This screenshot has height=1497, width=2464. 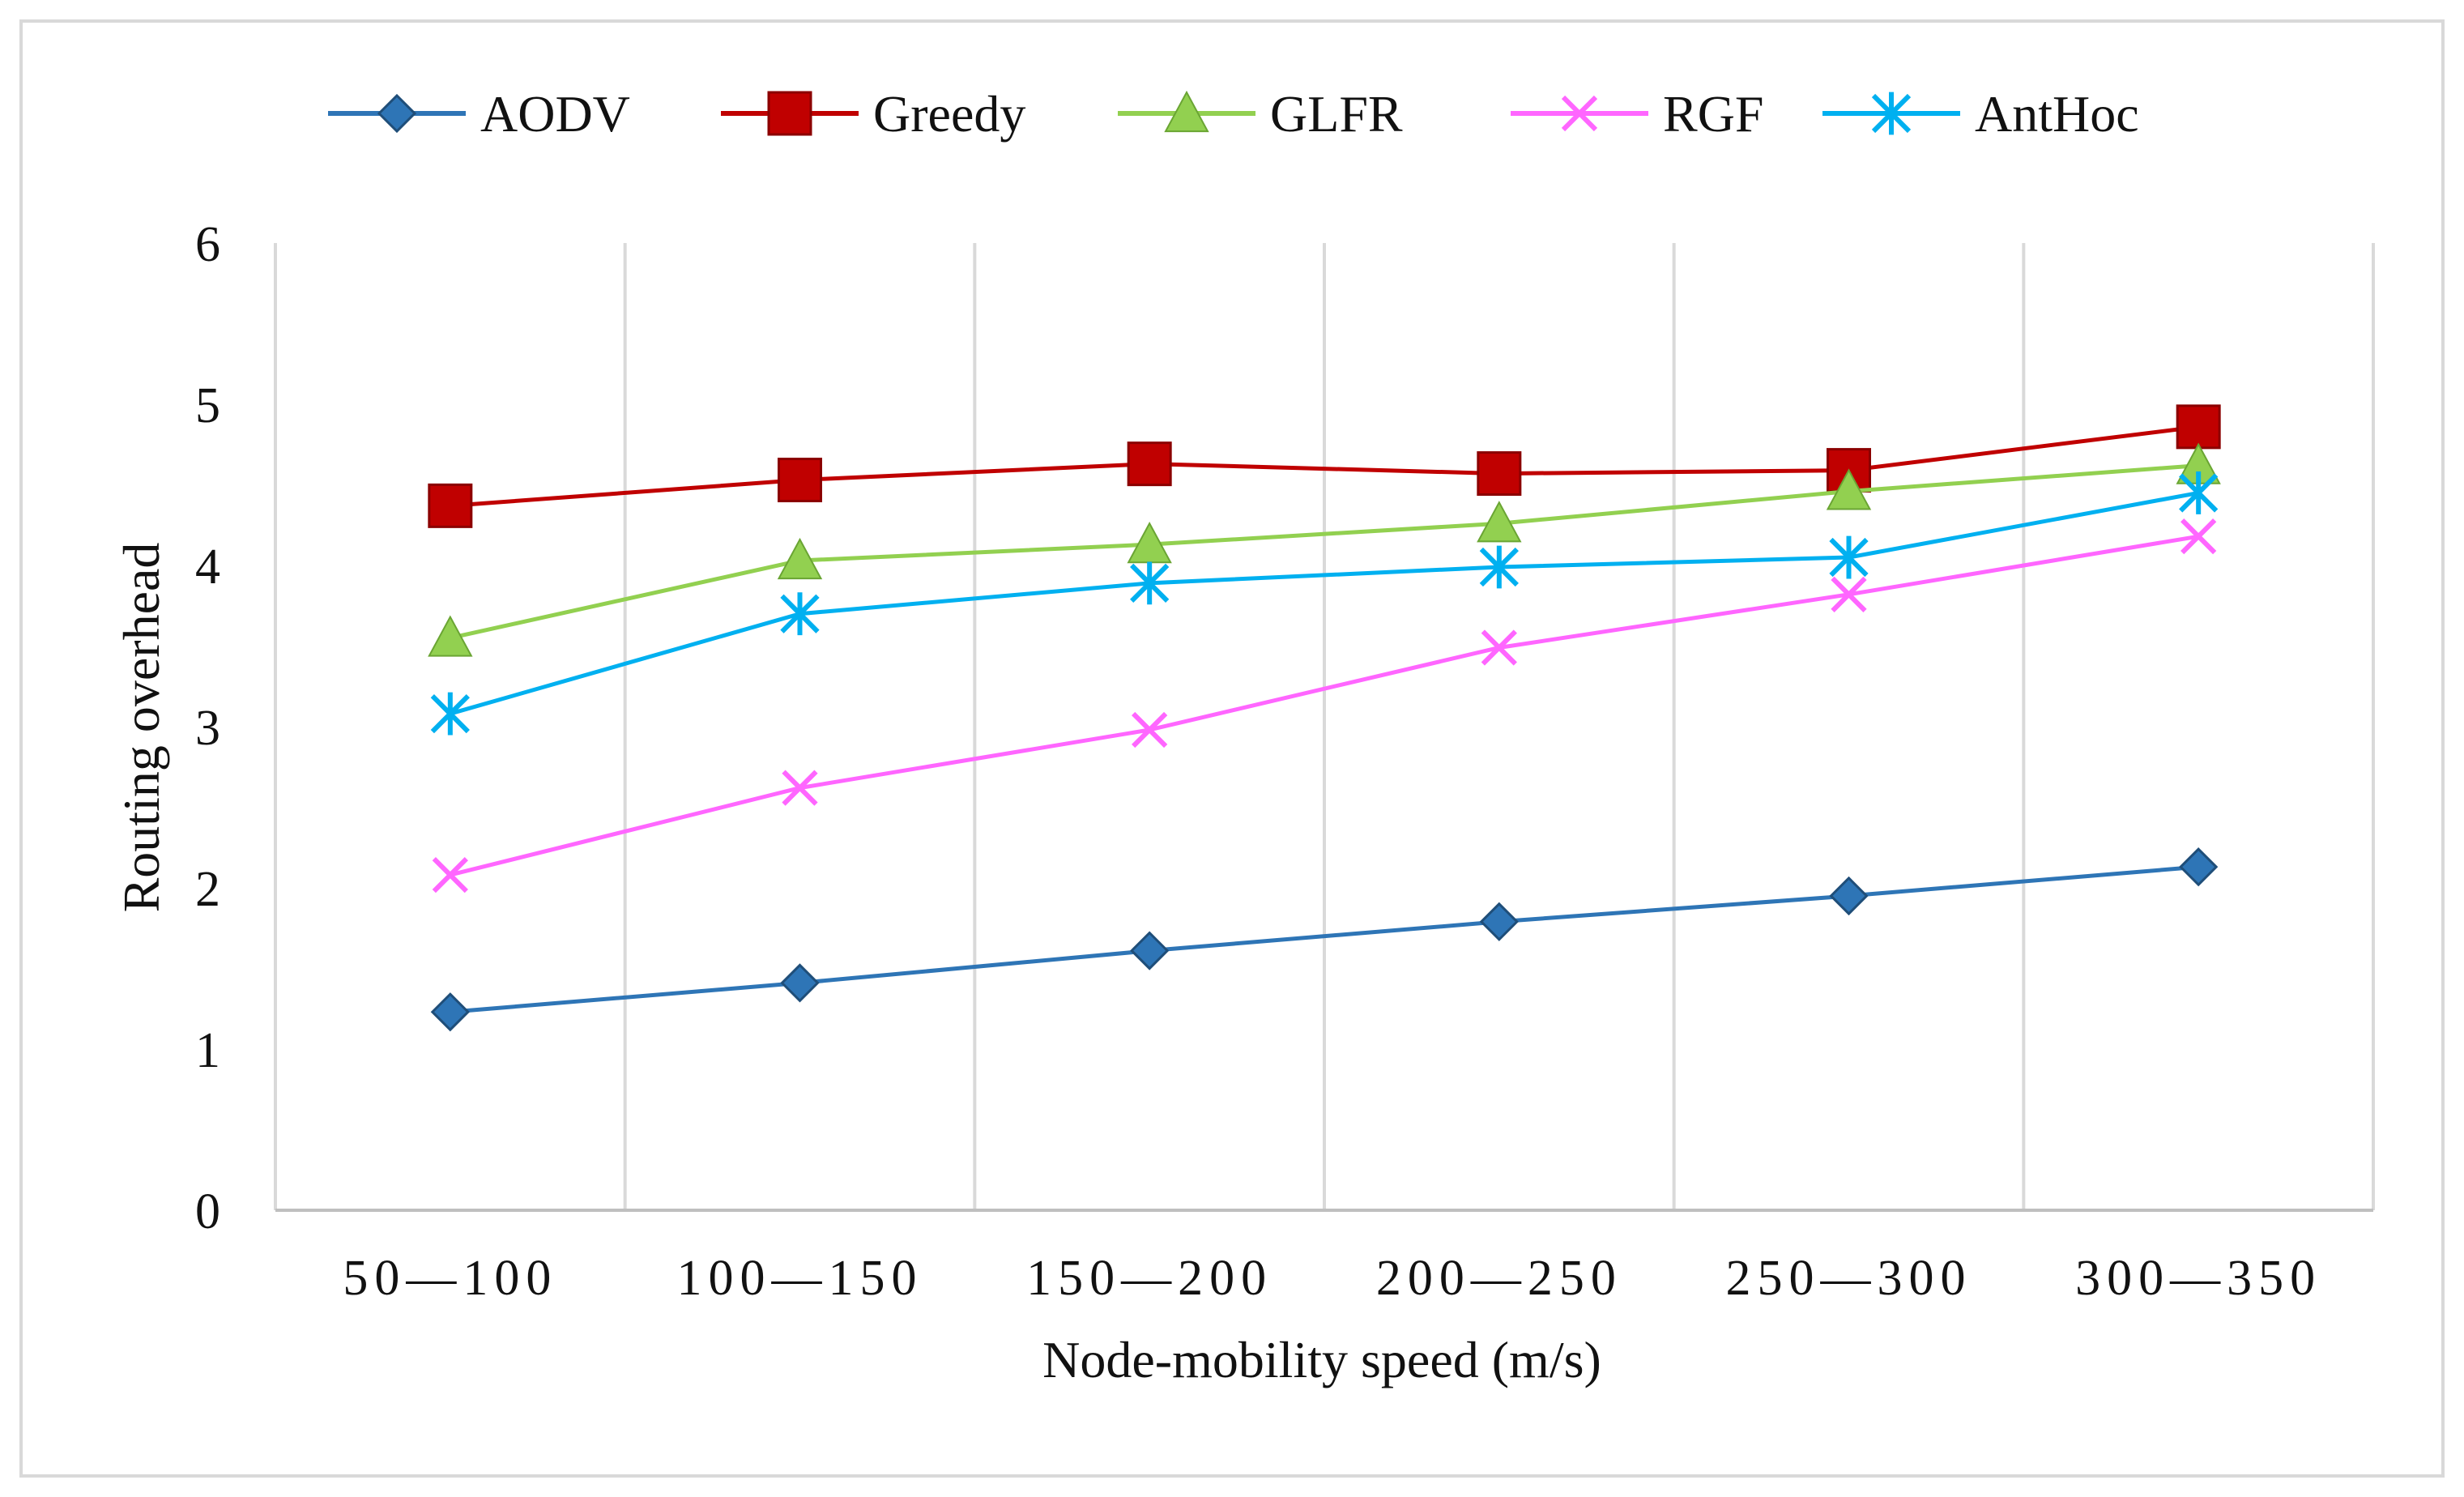 What do you see at coordinates (207, 1050) in the screenshot?
I see `y-tick-label: 1` at bounding box center [207, 1050].